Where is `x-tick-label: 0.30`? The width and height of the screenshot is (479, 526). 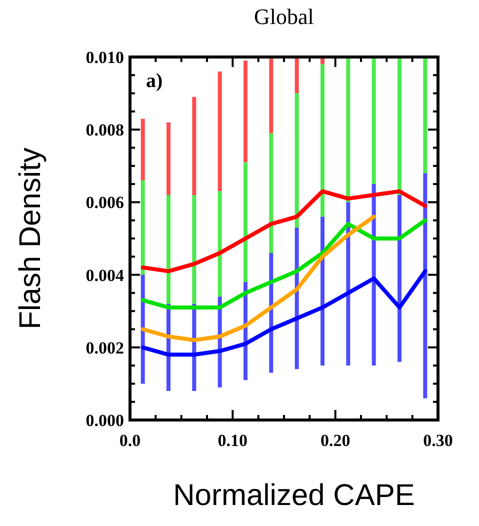 x-tick-label: 0.30 is located at coordinates (438, 440).